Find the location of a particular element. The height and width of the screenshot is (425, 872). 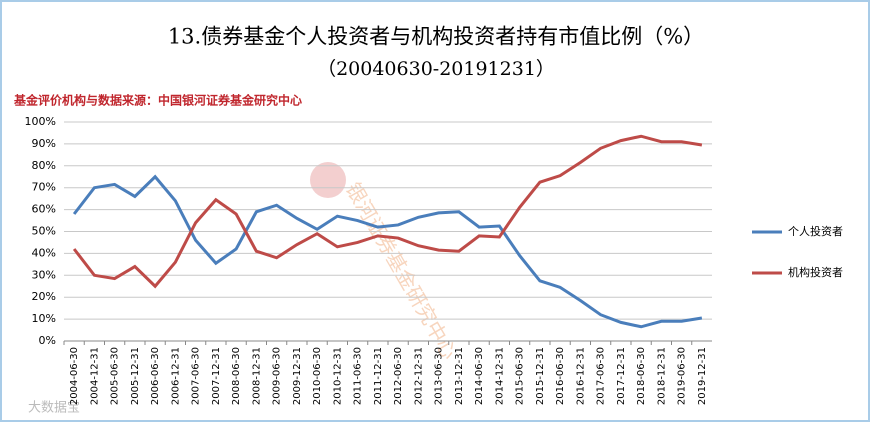

x-tick-label: 2004-06-30 is located at coordinates (74, 376).